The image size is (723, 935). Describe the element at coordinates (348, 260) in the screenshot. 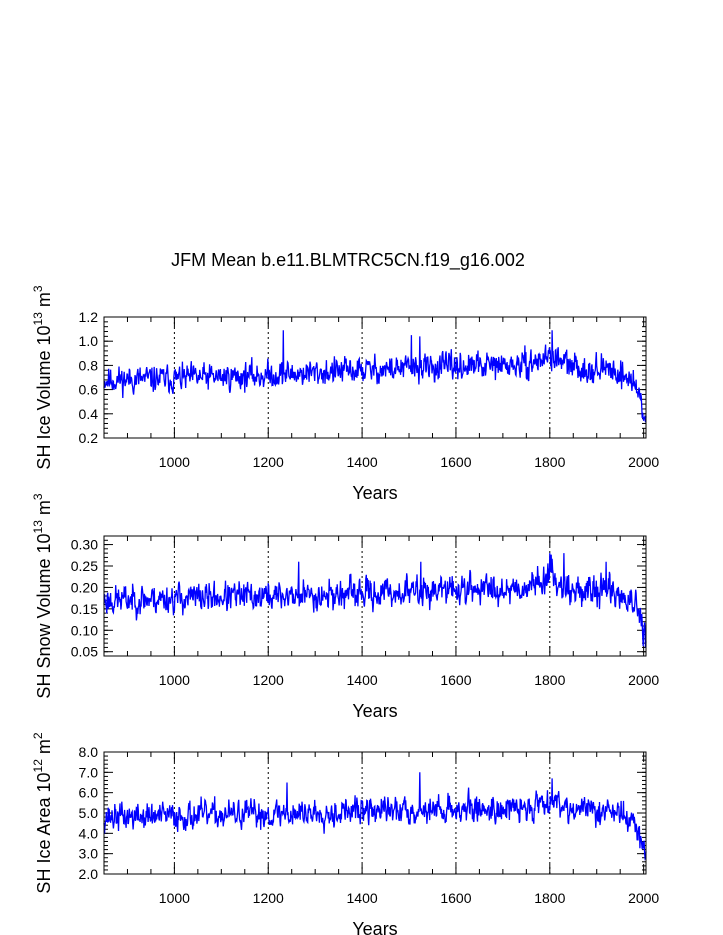

I see `chart-title: JFM Mean b.e11.BLMTRC5CN.f19_g16.002` at that location.